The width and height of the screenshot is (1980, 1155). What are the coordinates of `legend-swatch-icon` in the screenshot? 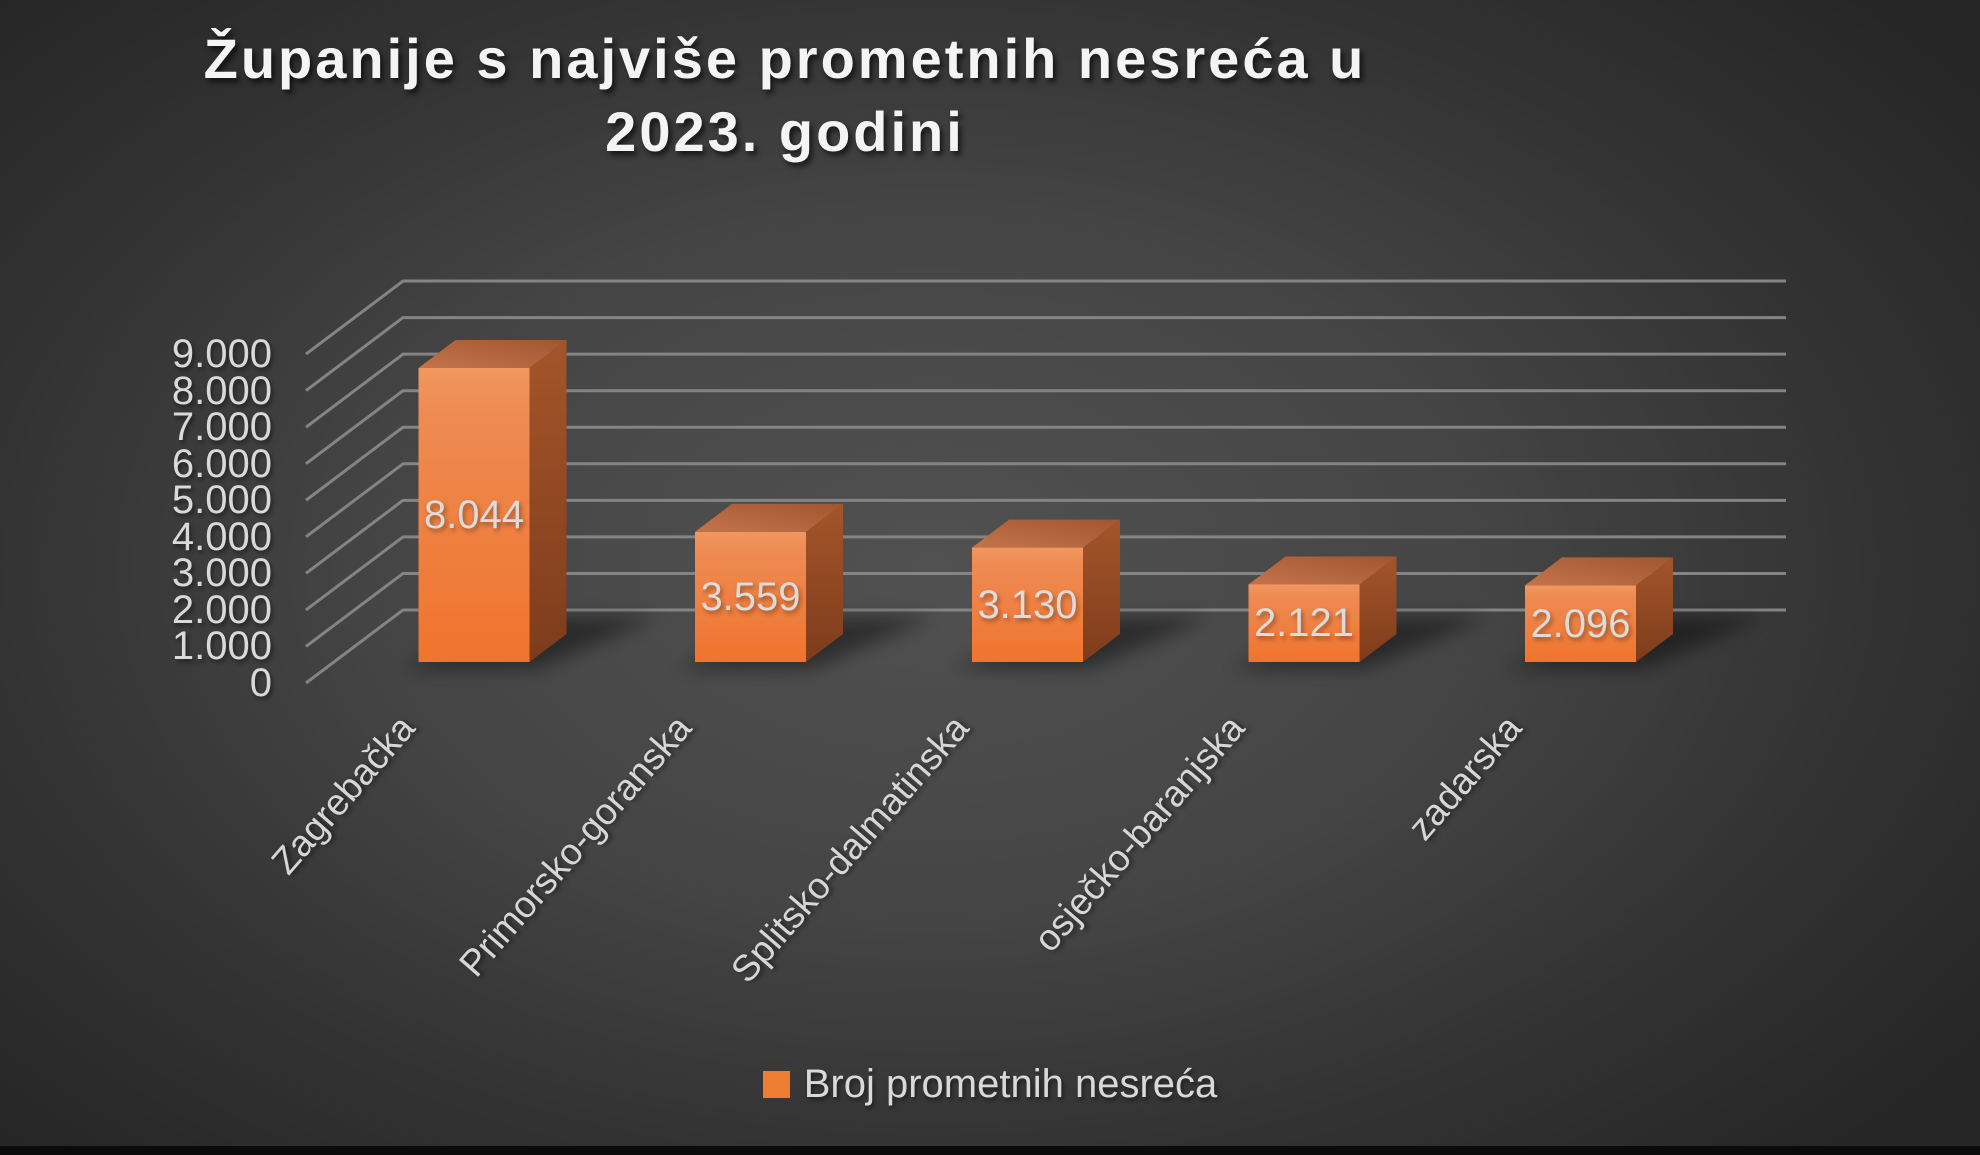 It's located at (776, 1084).